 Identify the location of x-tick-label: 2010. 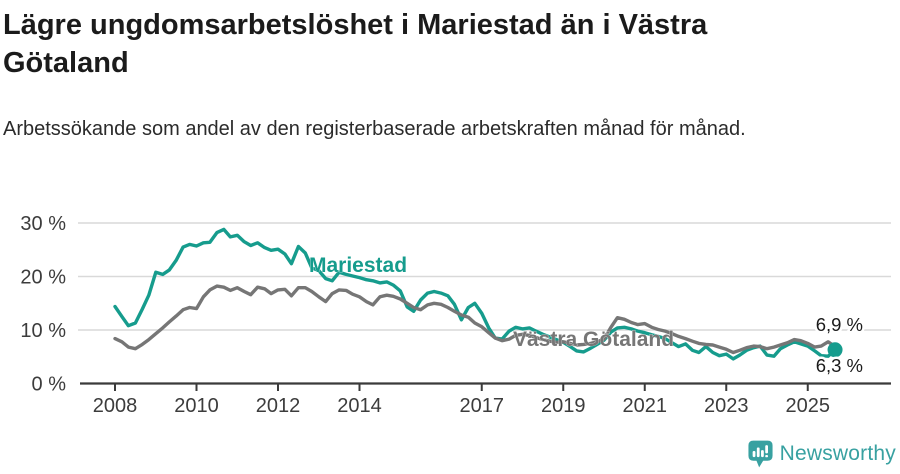
(196, 406).